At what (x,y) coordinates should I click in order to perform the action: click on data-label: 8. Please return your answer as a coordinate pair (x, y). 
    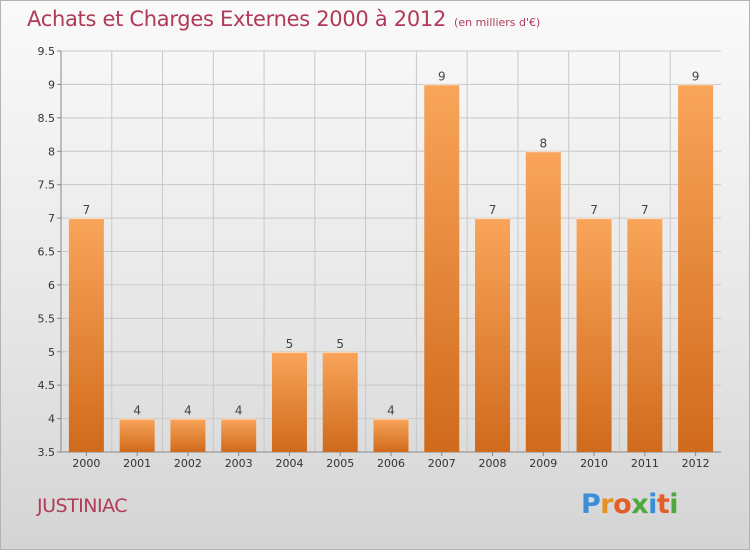
    Looking at the image, I should click on (543, 143).